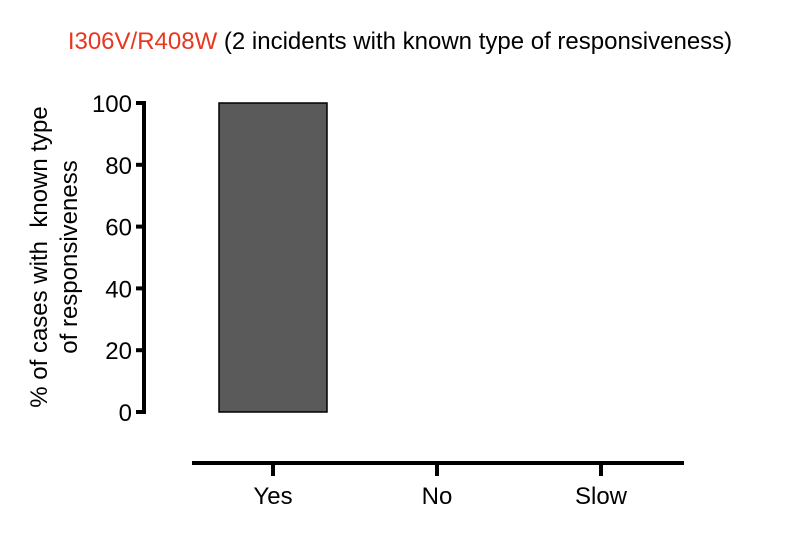 Image resolution: width=800 pixels, height=550 pixels. What do you see at coordinates (142, 41) in the screenshot?
I see `chart-title-highlight: I306V/R408W` at bounding box center [142, 41].